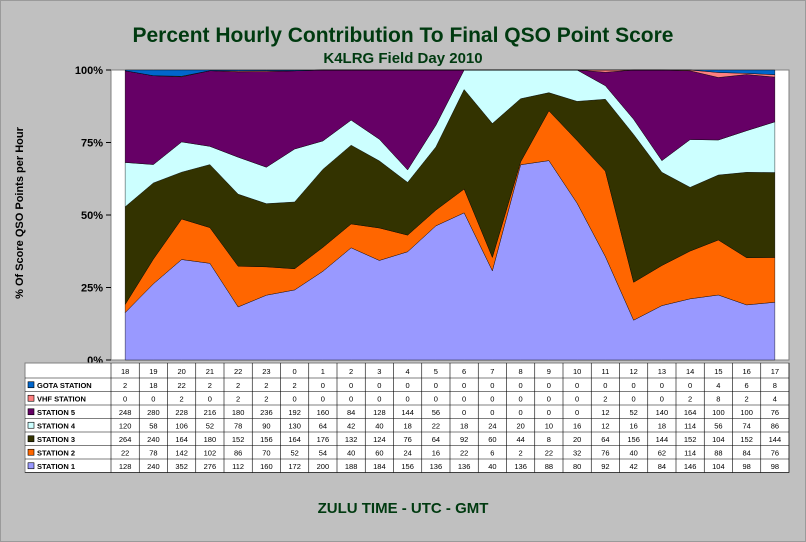 The width and height of the screenshot is (806, 542). Describe the element at coordinates (690, 452) in the screenshot. I see `data-label-5-20: 114` at that location.